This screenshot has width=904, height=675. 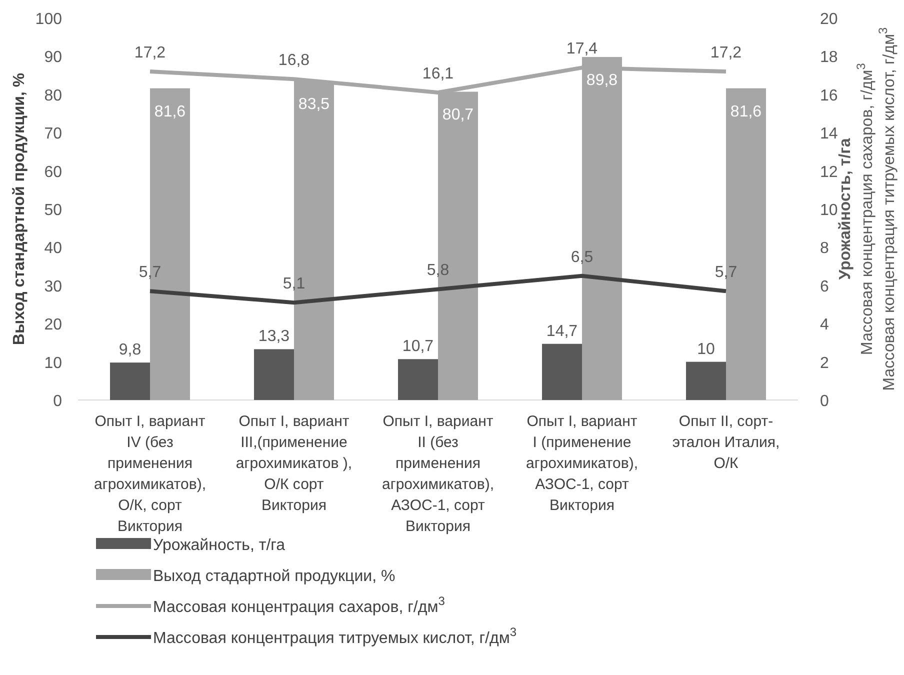 I want to click on y2-tick-label: 4, so click(x=824, y=325).